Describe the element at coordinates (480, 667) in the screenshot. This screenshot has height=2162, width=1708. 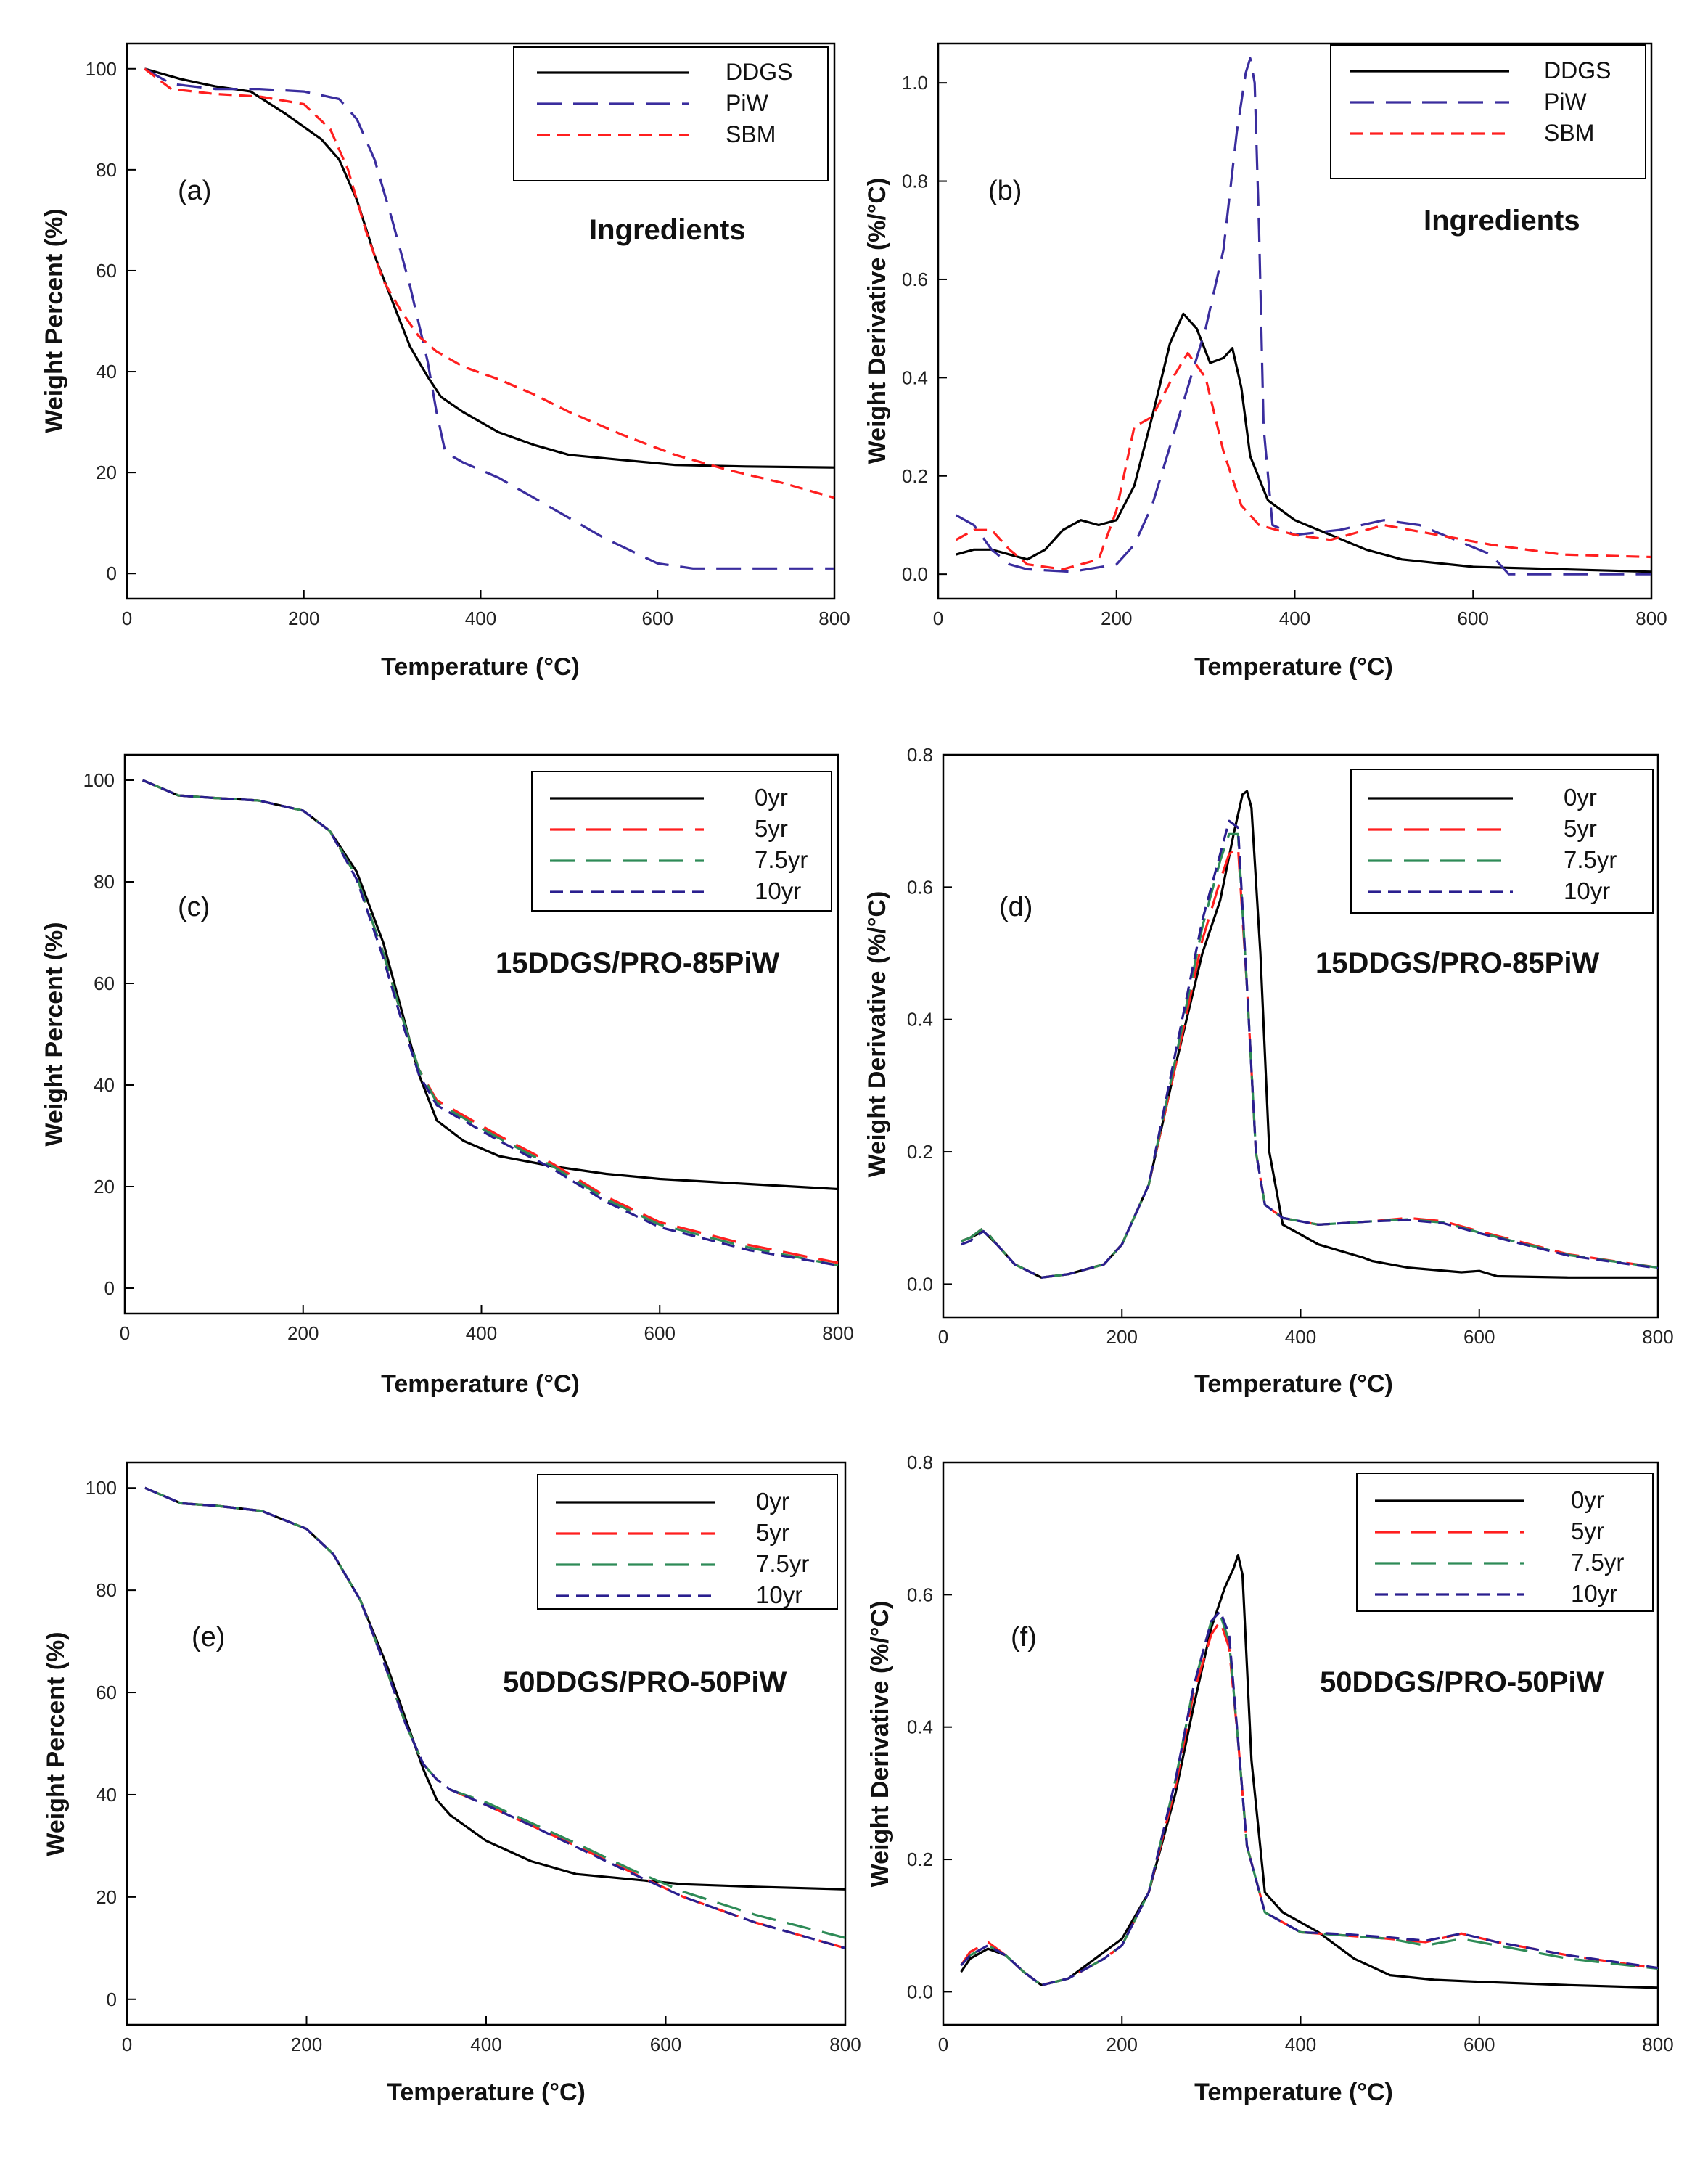
I see `panel-a-xlabel: Temperature (°C)` at that location.